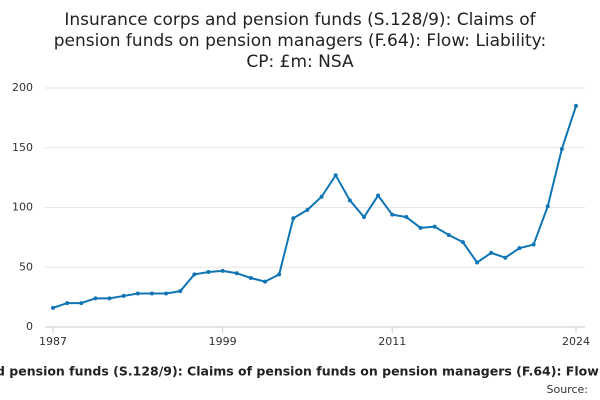 The image size is (600, 400). Describe the element at coordinates (26, 266) in the screenshot. I see `y-tick-label: 50` at that location.